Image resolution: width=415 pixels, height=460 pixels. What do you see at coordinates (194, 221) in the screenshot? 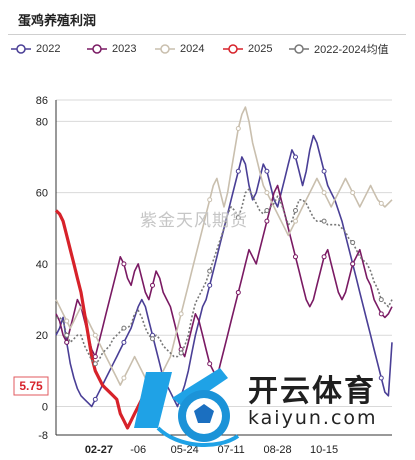
I see `watermark-text: 紫金天风期货` at bounding box center [194, 221].